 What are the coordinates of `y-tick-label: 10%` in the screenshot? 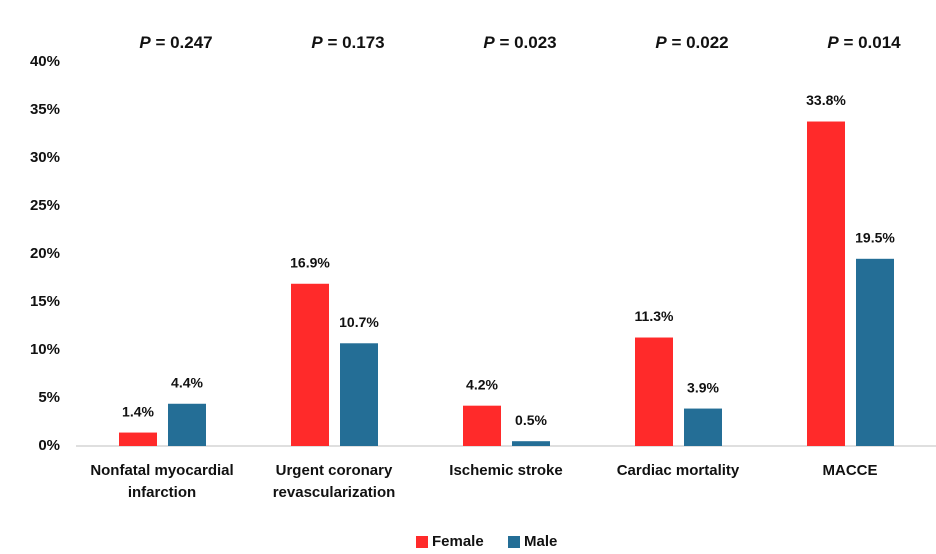 It's located at (45, 349).